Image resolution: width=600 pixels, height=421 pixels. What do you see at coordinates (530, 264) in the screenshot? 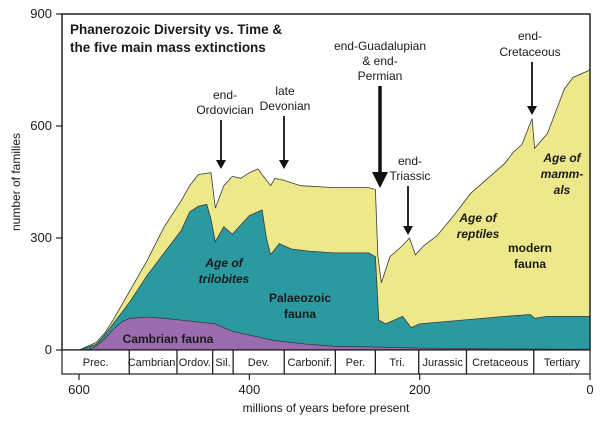
I see `region-label-modern-fauna-2: fauna` at bounding box center [530, 264].